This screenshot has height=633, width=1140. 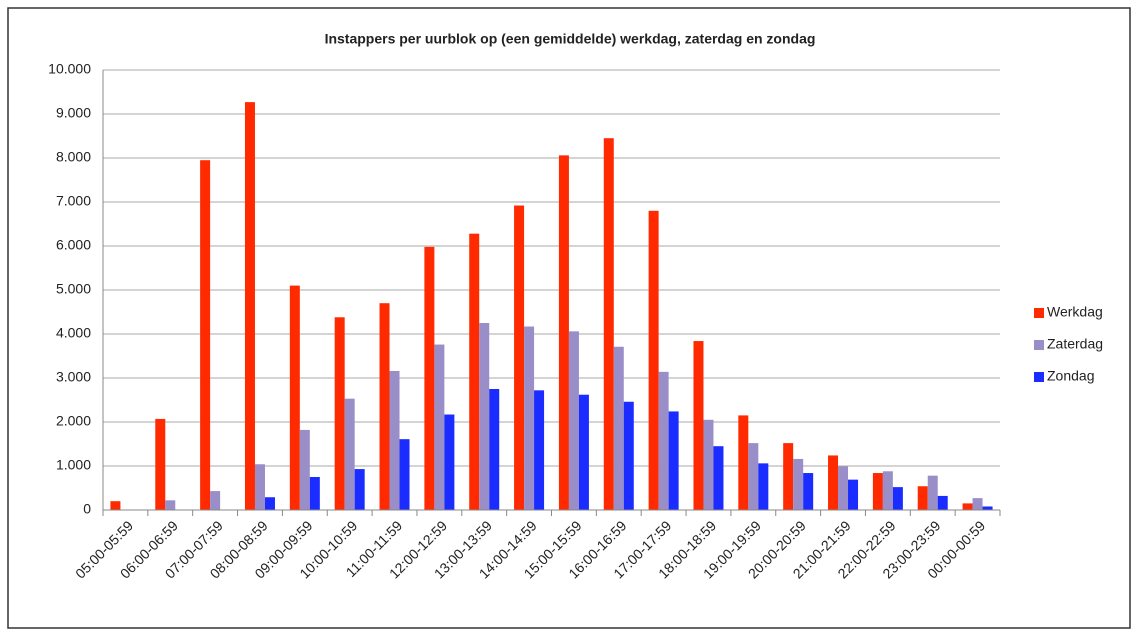 What do you see at coordinates (73, 333) in the screenshot?
I see `y-tick-label: 4.000` at bounding box center [73, 333].